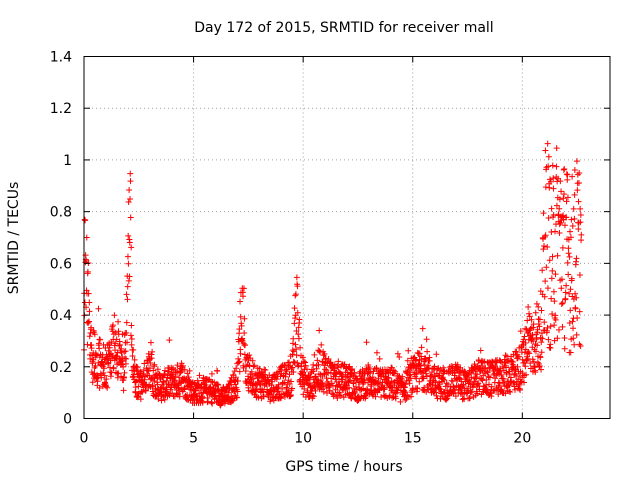  I want to click on y-tick-label: 1.2, so click(61, 109).